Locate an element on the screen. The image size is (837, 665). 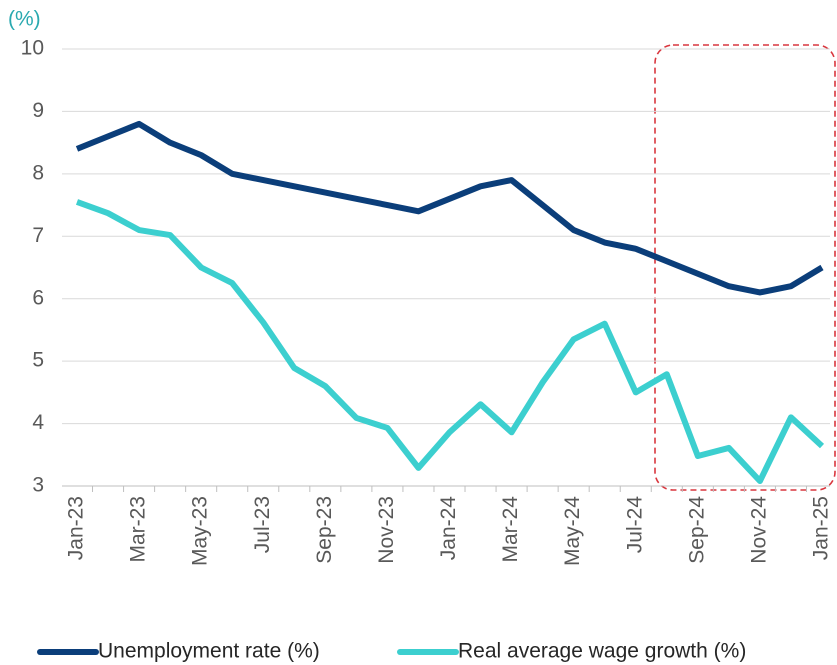
x-tick-label: Mar-24 is located at coordinates (510, 529).